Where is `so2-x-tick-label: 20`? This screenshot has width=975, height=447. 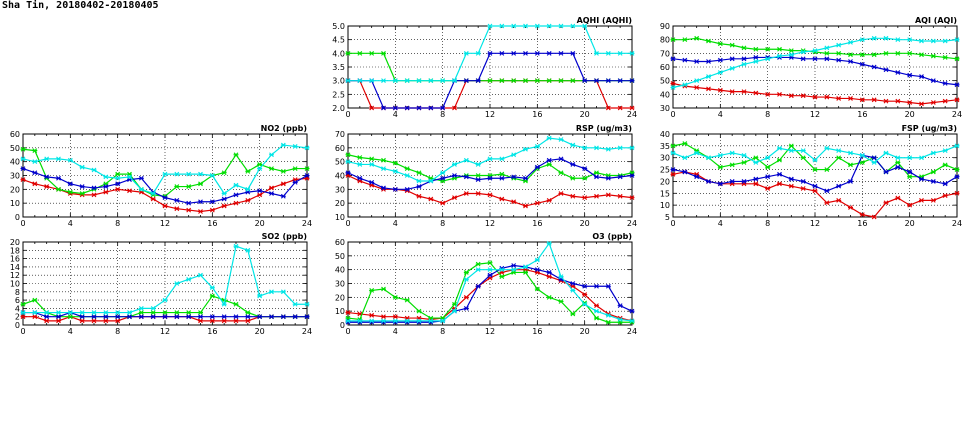 so2-x-tick-label: 20 is located at coordinates (260, 331).